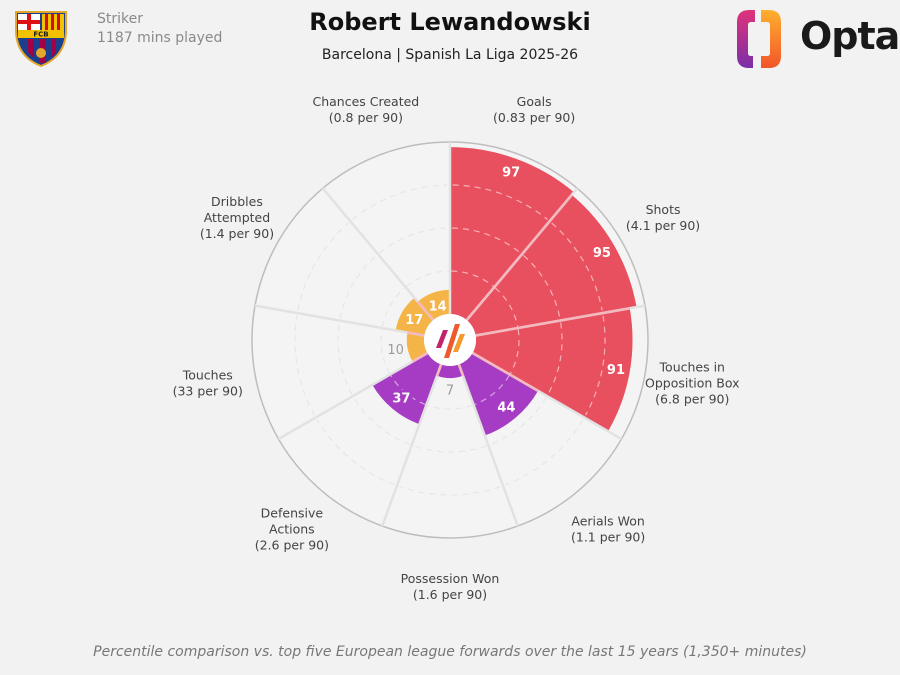 The width and height of the screenshot is (900, 675). Describe the element at coordinates (692, 383) in the screenshot. I see `category-label: Opposition Box` at that location.